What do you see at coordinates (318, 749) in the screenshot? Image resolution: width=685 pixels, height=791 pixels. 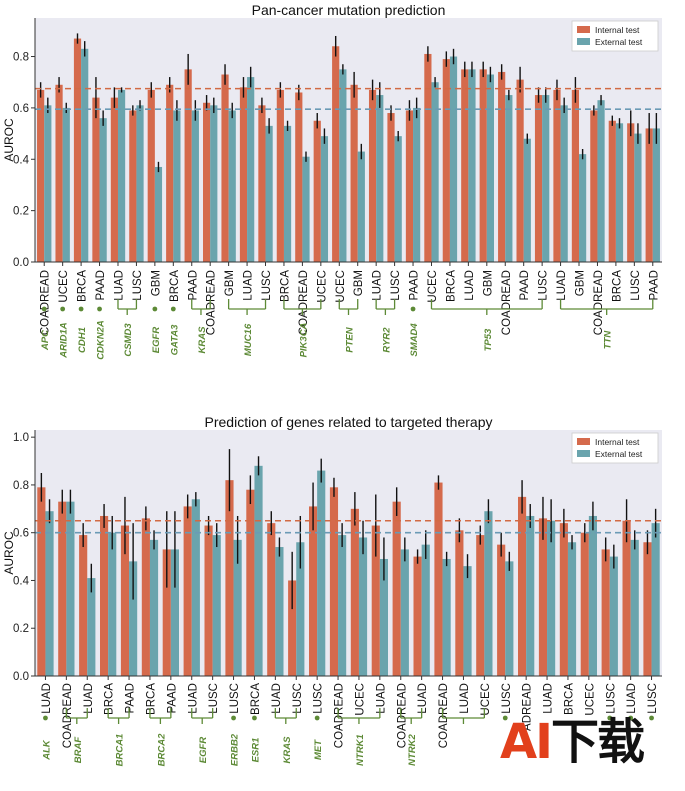 I see `gene-label: MET` at bounding box center [318, 749].